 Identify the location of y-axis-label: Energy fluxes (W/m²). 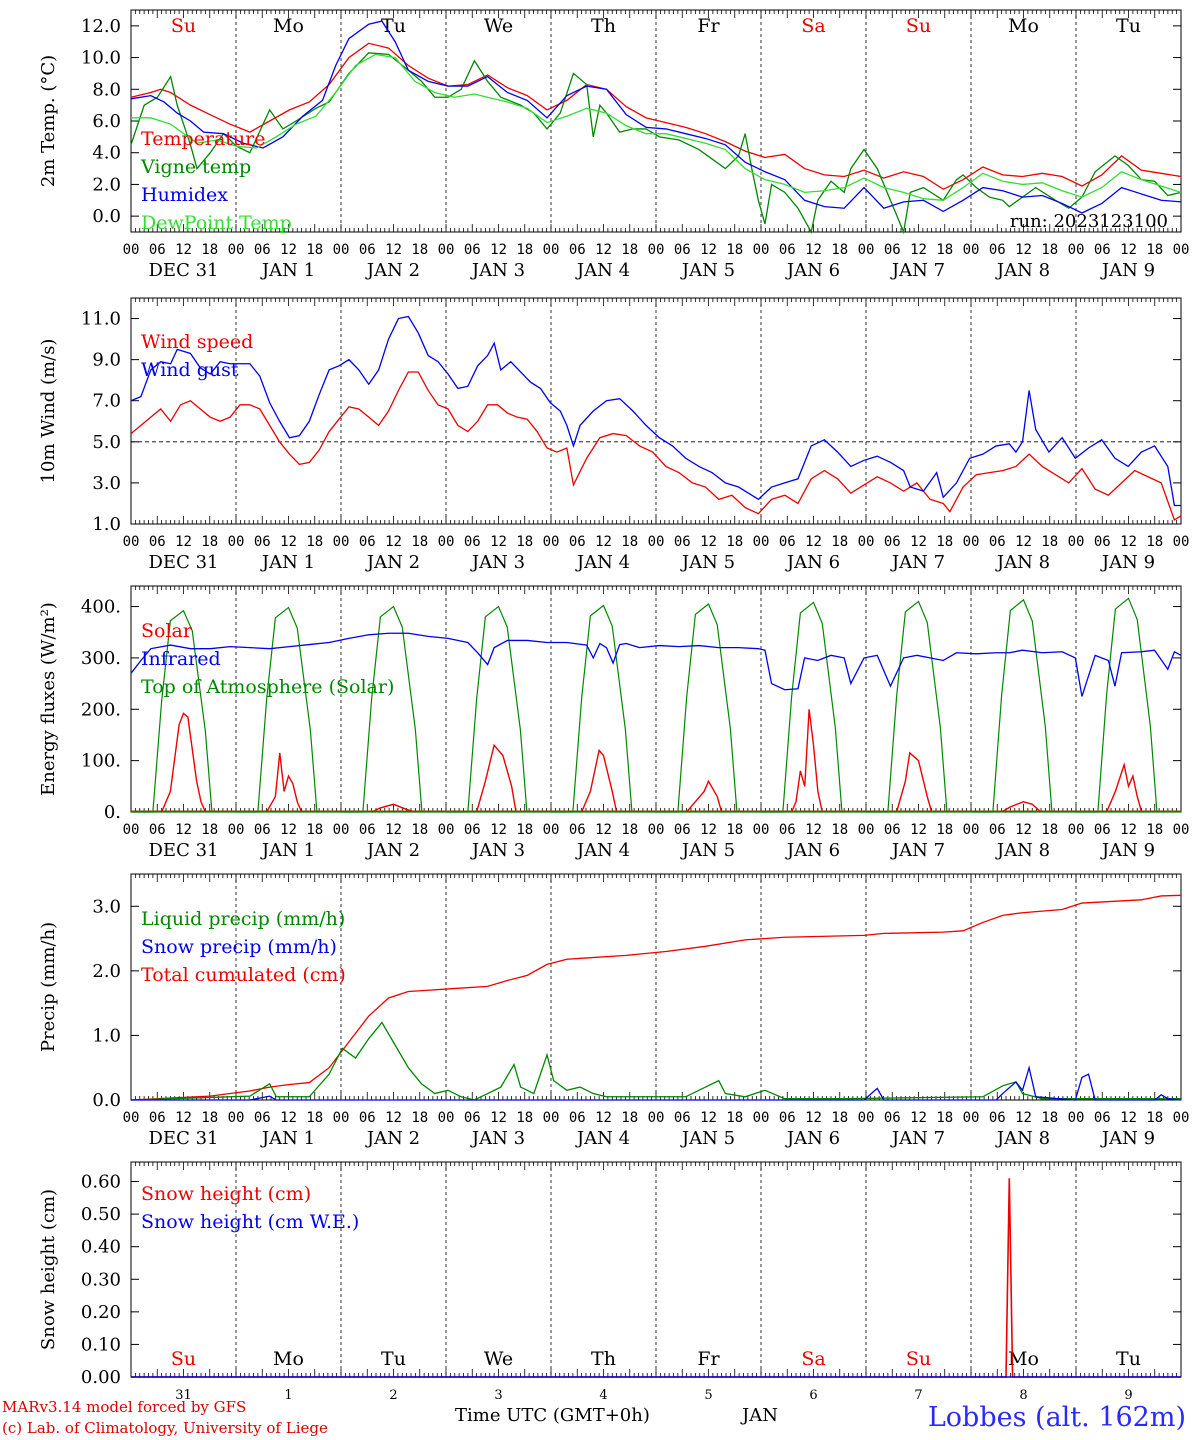
(48, 699).